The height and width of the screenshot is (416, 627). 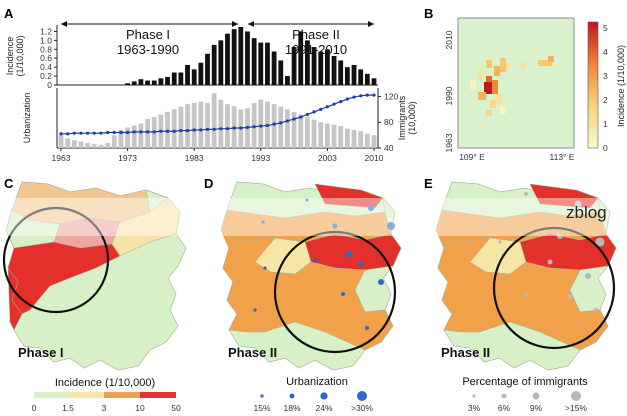 I want to click on immigrants-legend-label: 3%, so click(x=474, y=408).